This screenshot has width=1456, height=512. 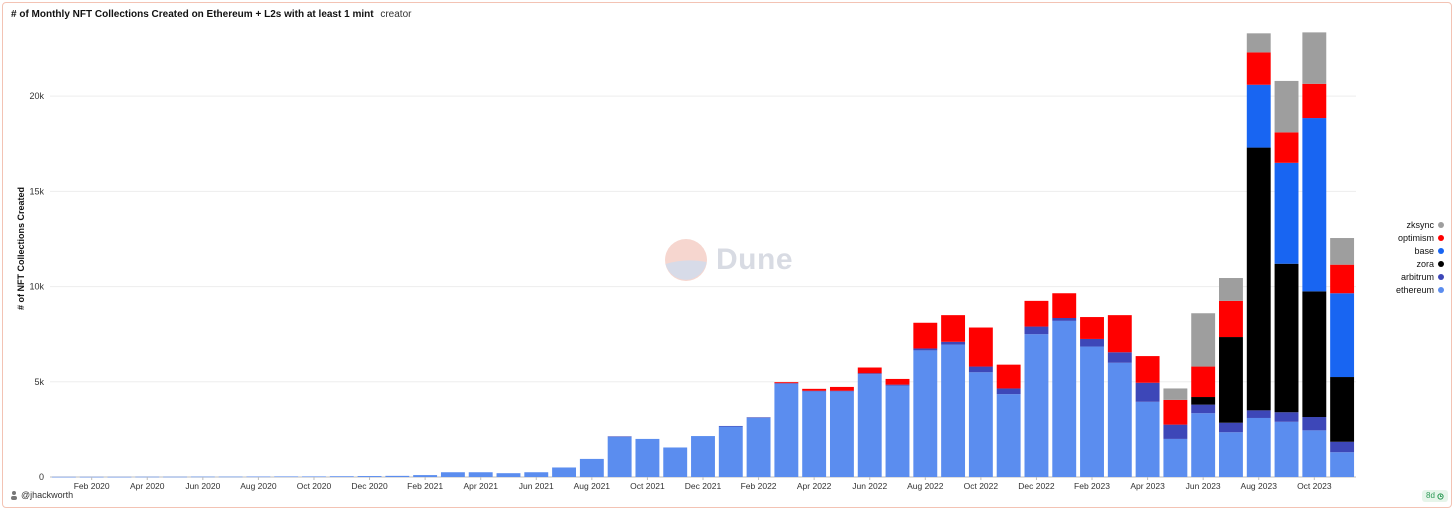 I want to click on x-tick-label: Oct 2021, so click(x=647, y=486).